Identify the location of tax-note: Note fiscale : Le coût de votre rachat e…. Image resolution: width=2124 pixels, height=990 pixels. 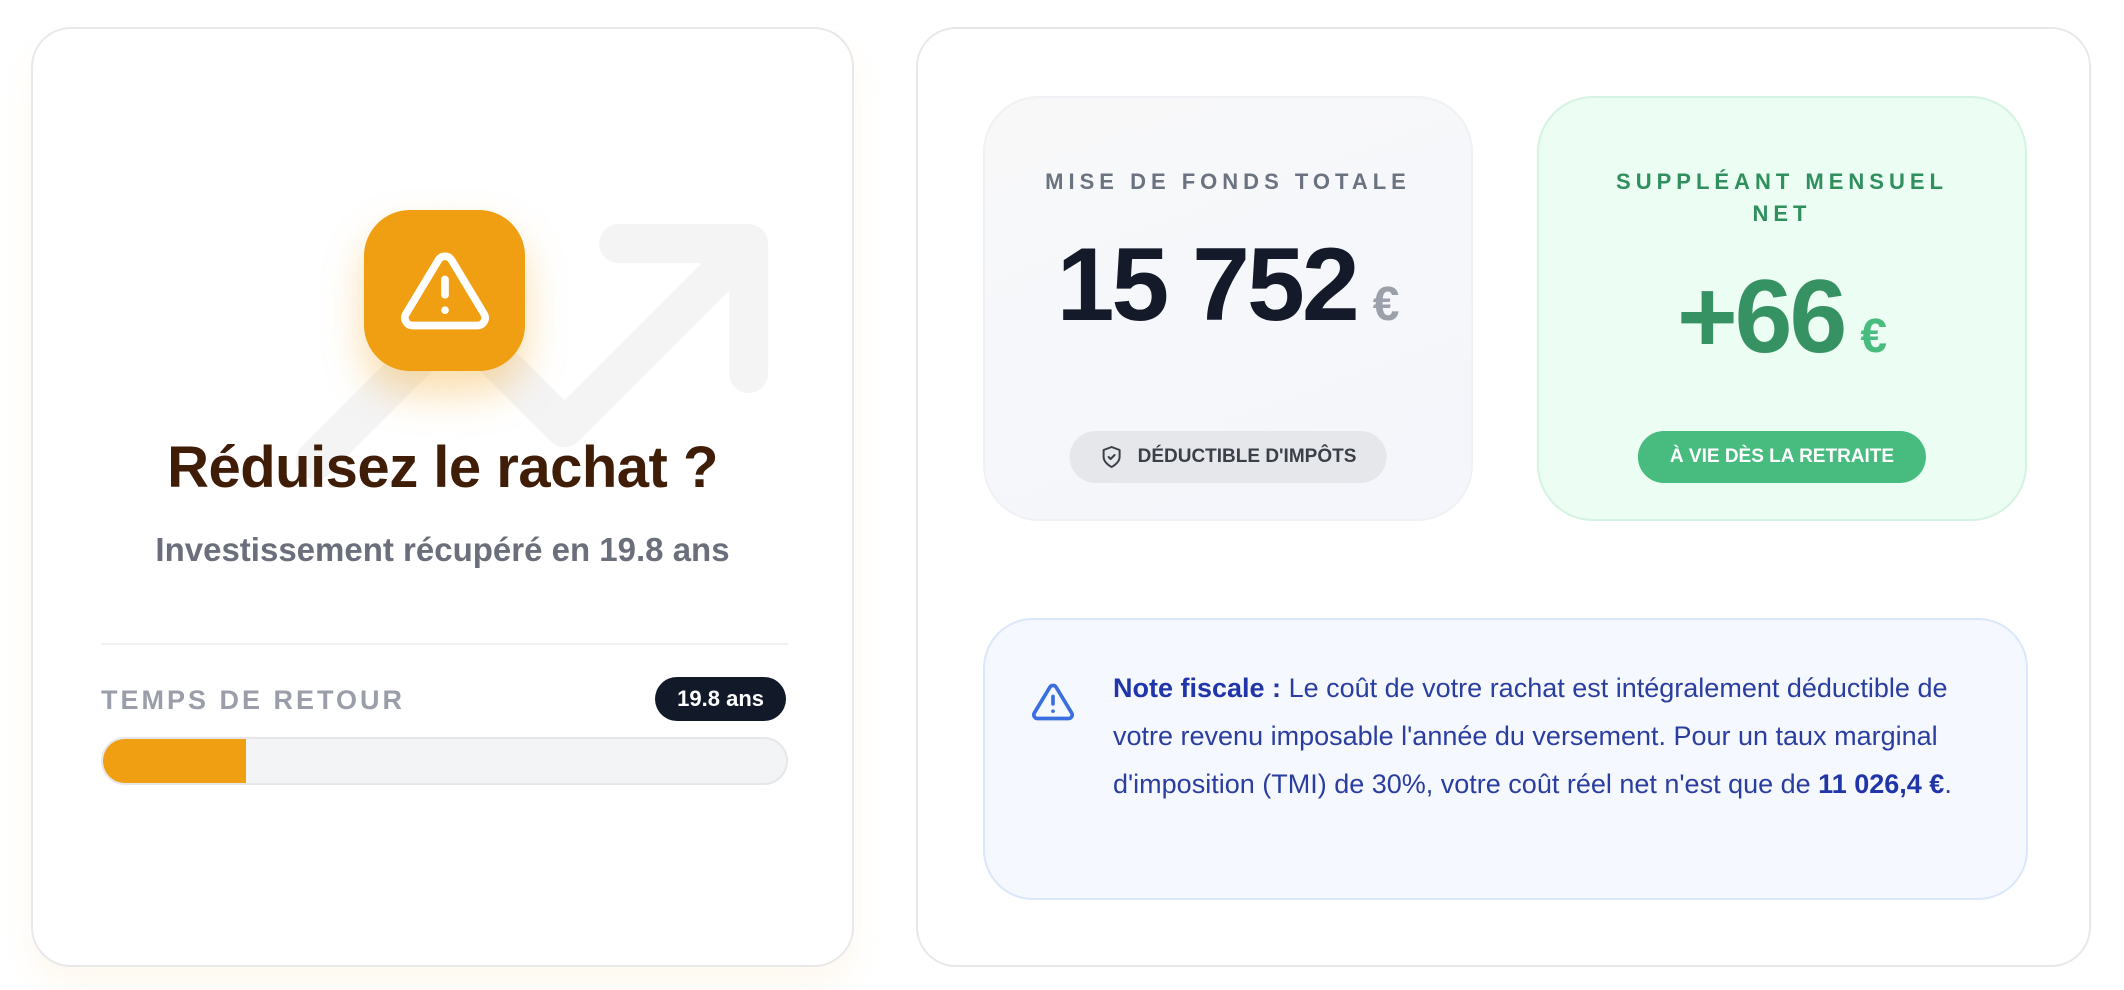
(1505, 759).